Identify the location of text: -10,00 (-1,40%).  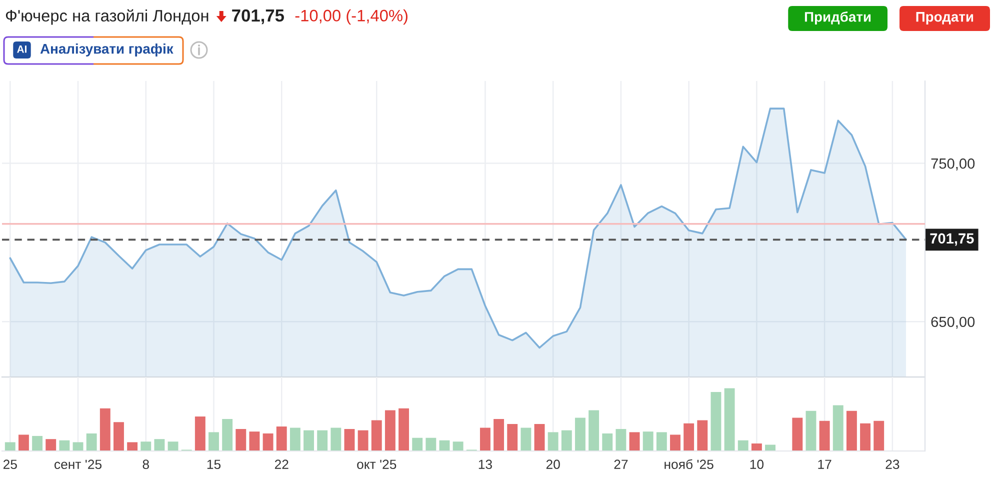
(351, 17).